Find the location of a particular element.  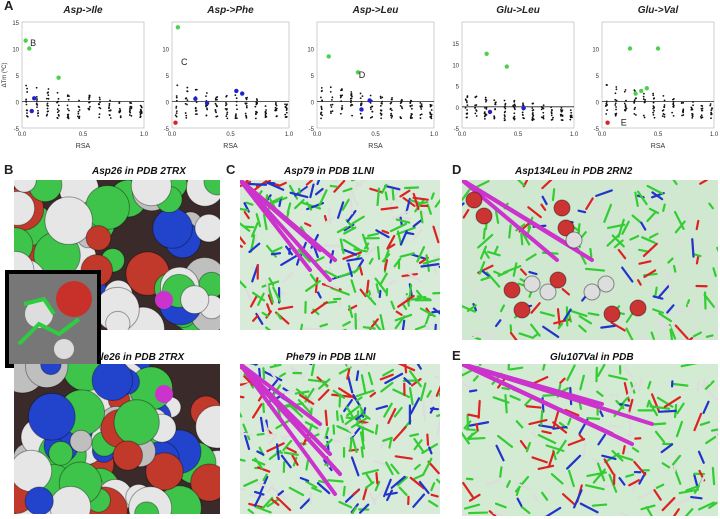

y-tick-label: 10 is located at coordinates (310, 51).